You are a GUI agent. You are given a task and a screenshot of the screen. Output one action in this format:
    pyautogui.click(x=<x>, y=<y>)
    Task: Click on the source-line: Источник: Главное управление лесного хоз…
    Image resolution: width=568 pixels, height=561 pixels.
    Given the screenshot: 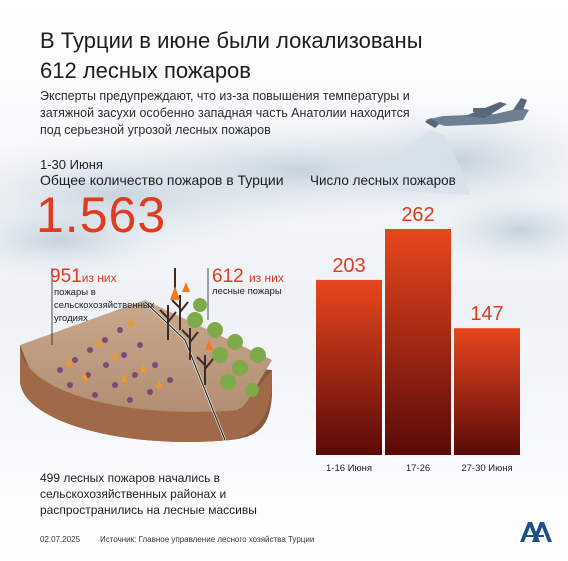 What is the action you would take?
    pyautogui.click(x=207, y=539)
    